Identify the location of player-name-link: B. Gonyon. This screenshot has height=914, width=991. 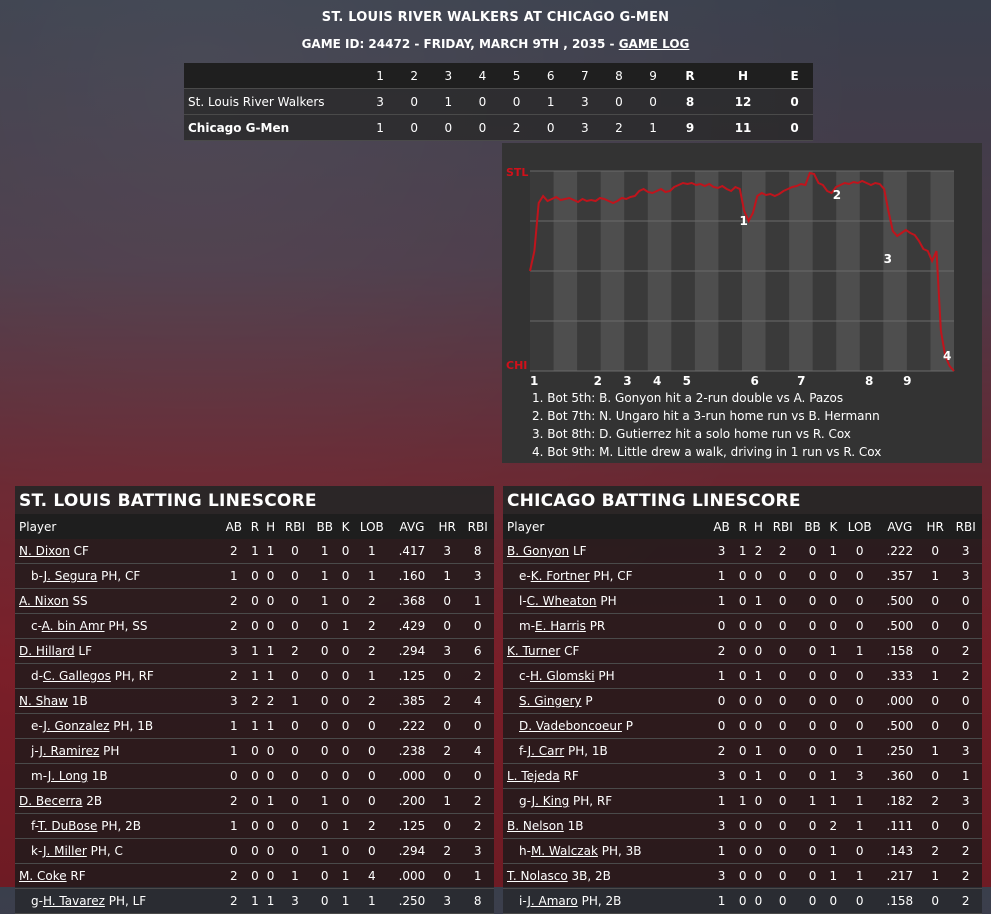
(538, 551).